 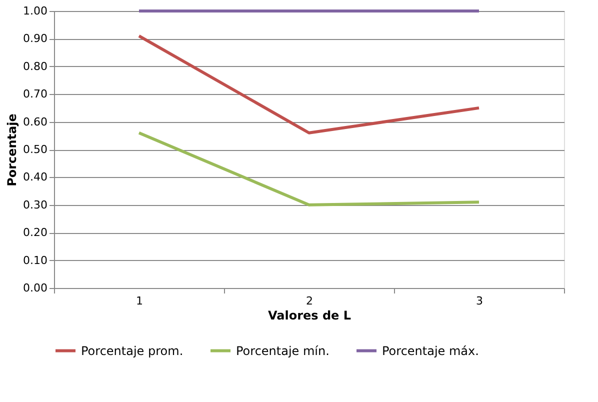 I want to click on legend-label: Porcentaje mín., so click(x=283, y=351).